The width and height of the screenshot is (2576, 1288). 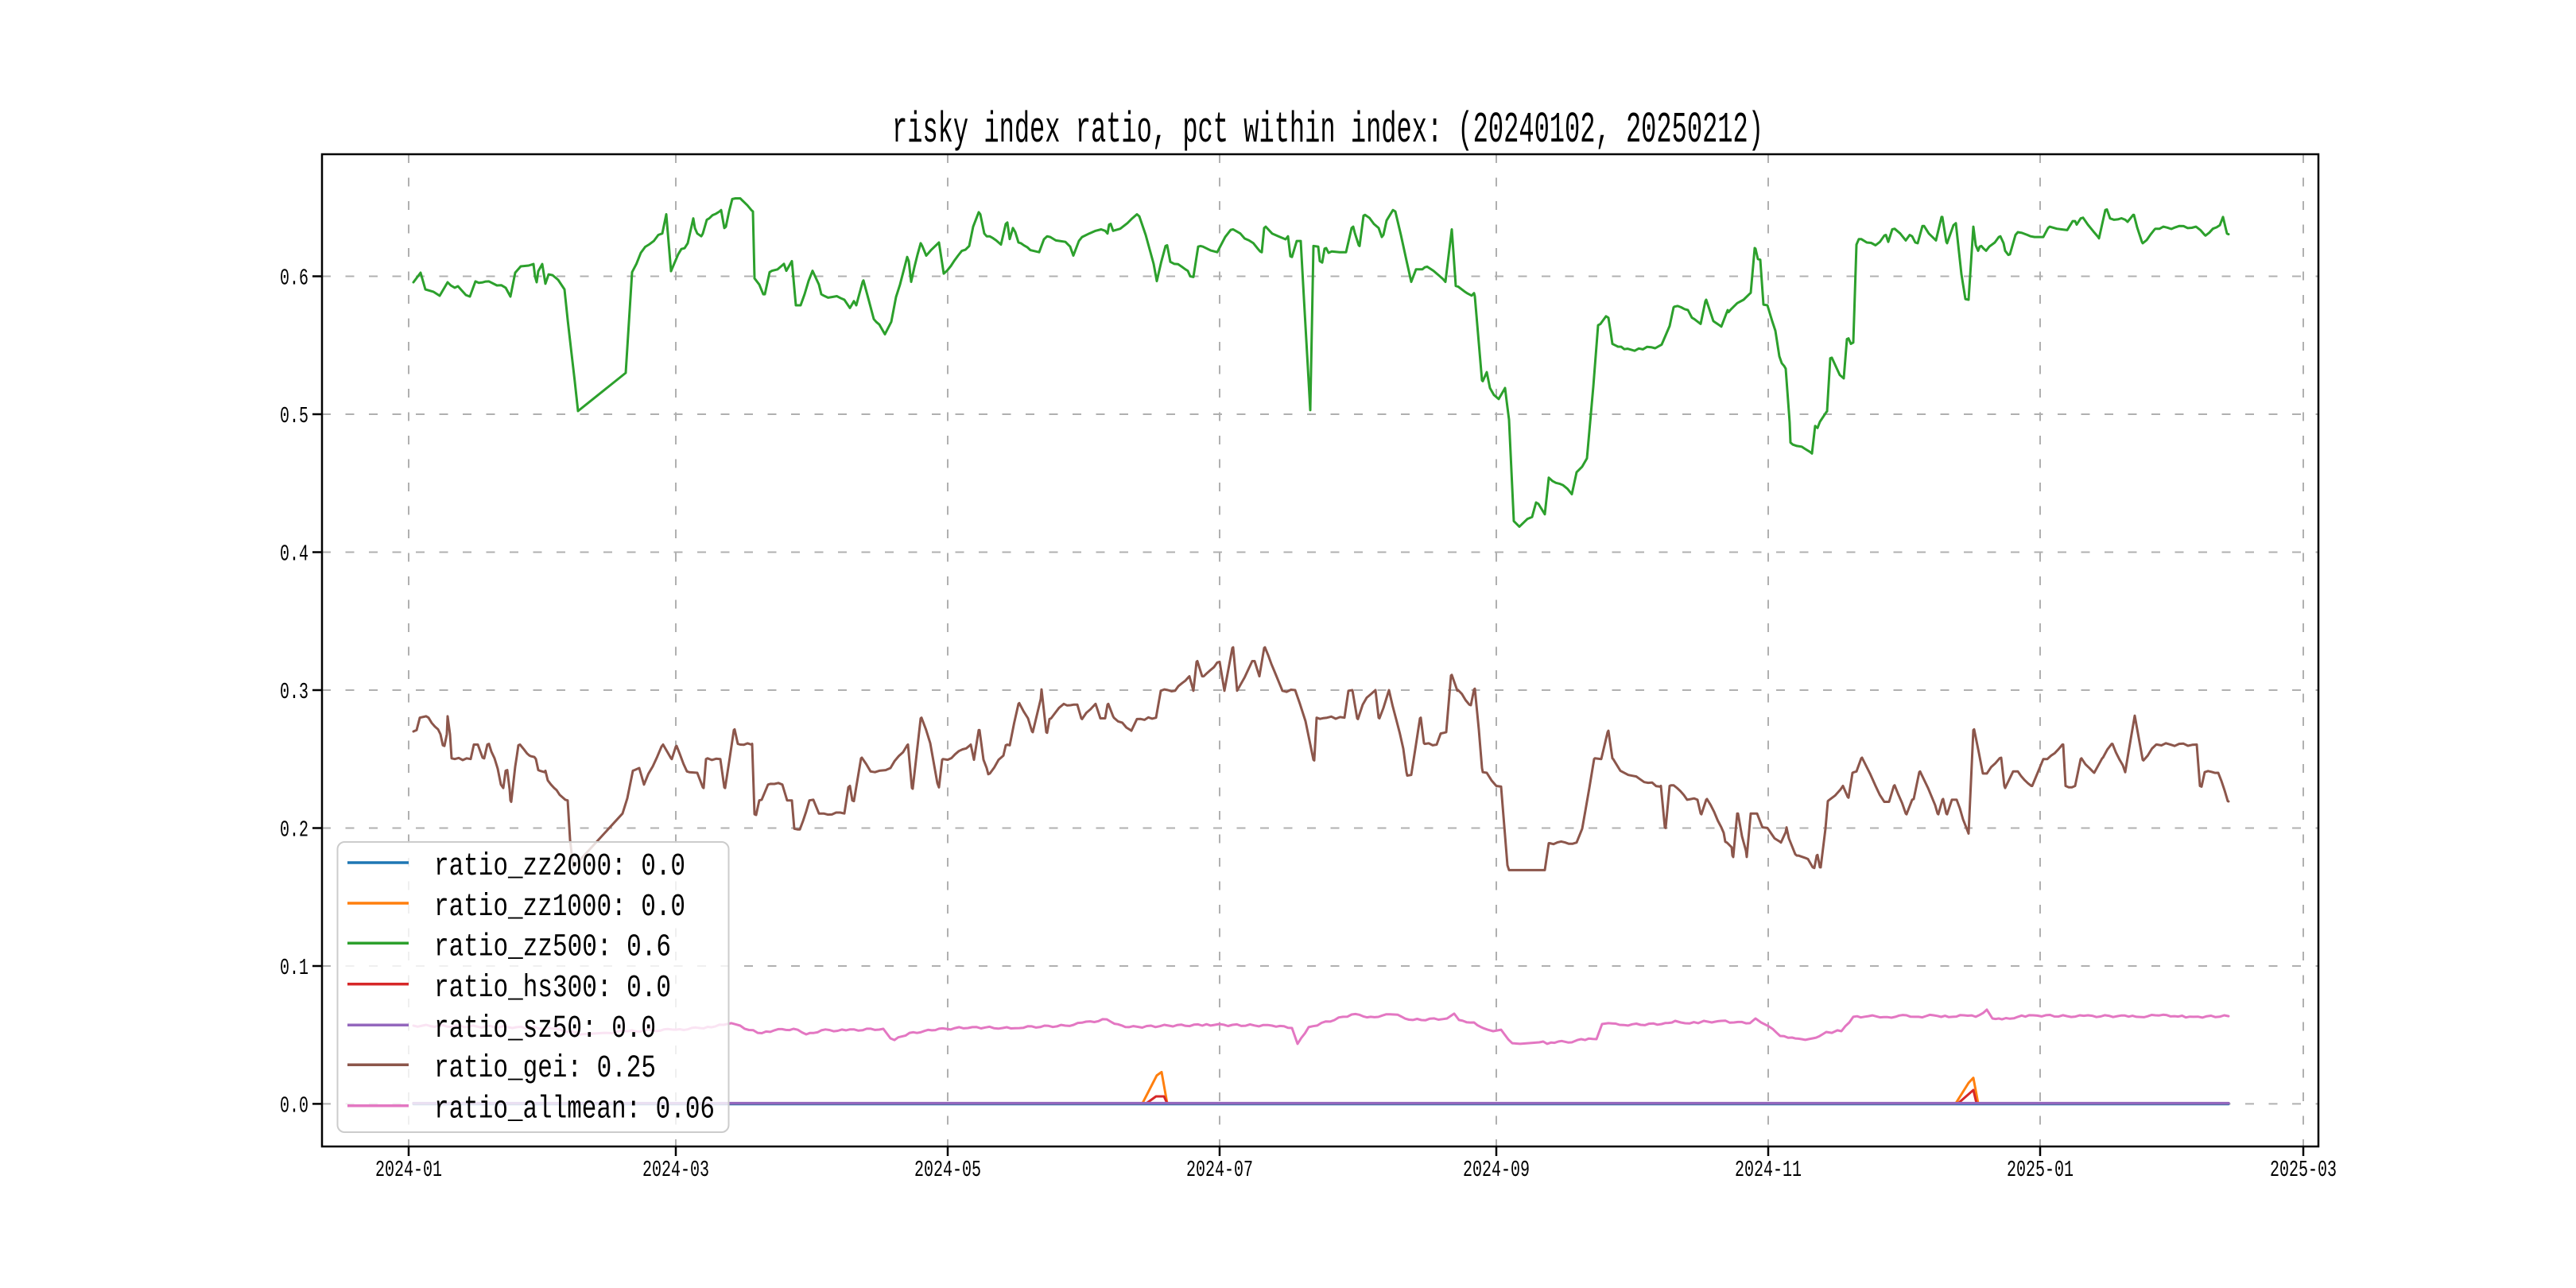 What do you see at coordinates (294, 692) in the screenshot?
I see `svg-text: 0.3` at bounding box center [294, 692].